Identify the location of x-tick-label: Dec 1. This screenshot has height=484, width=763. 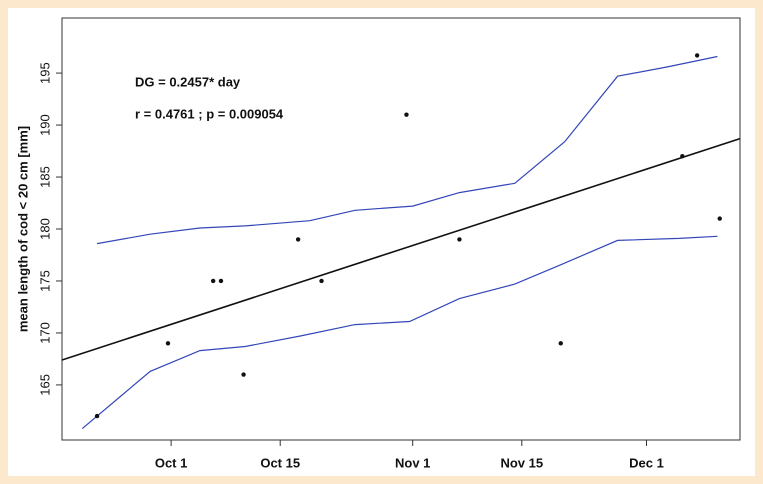
(646, 462).